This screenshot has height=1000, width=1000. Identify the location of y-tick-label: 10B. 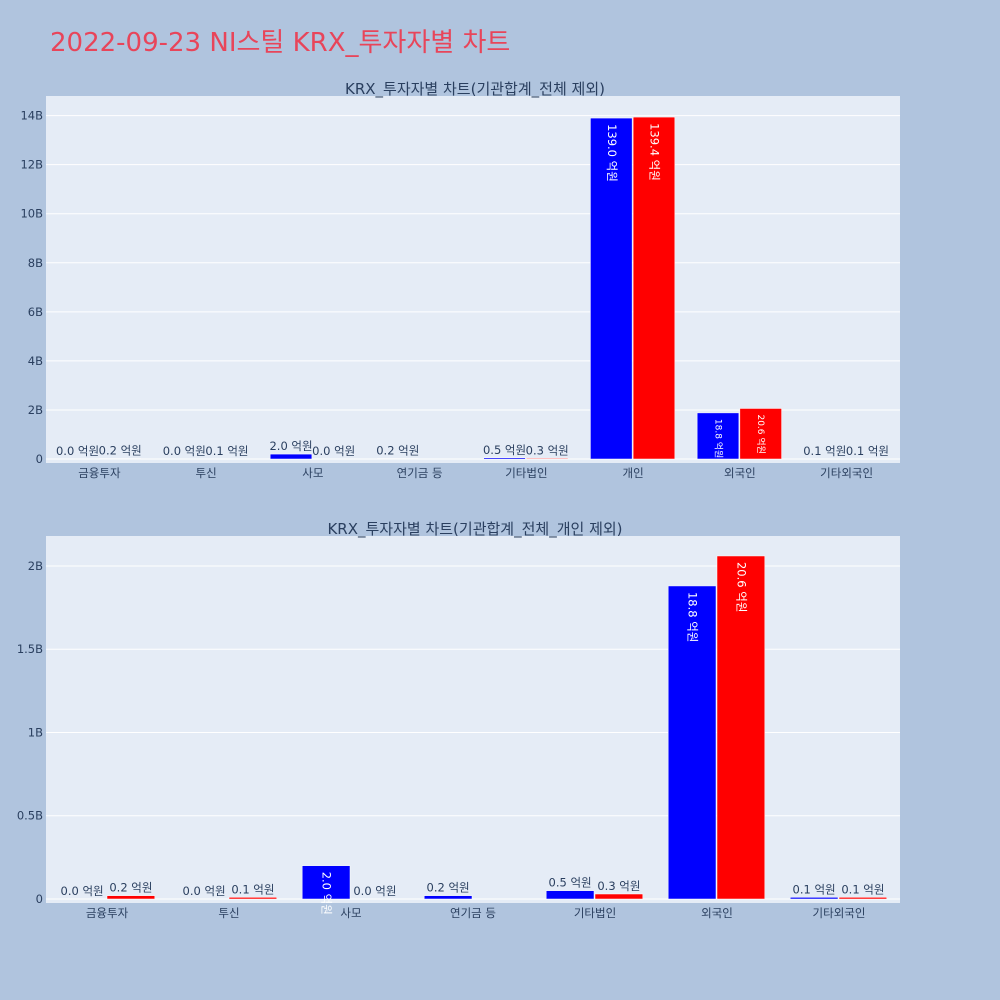
(31, 214).